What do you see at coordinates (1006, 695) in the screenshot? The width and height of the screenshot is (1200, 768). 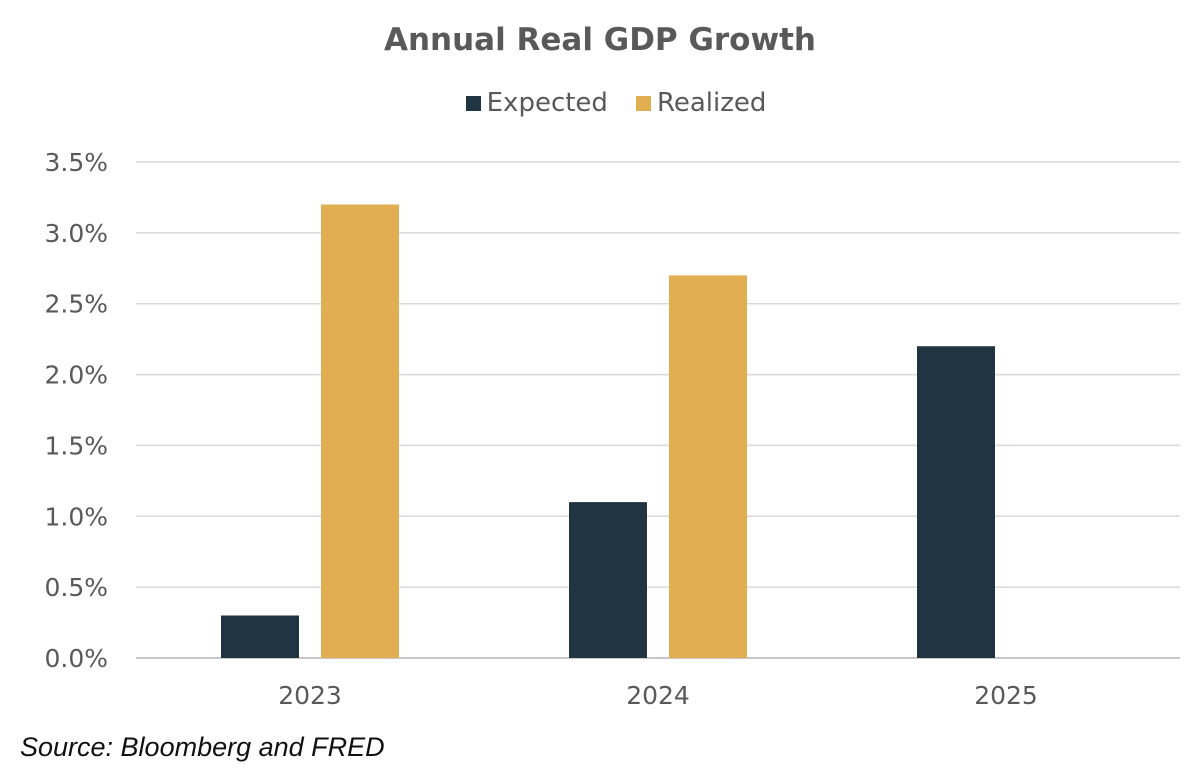 I see `x-tick-label: 2025` at bounding box center [1006, 695].